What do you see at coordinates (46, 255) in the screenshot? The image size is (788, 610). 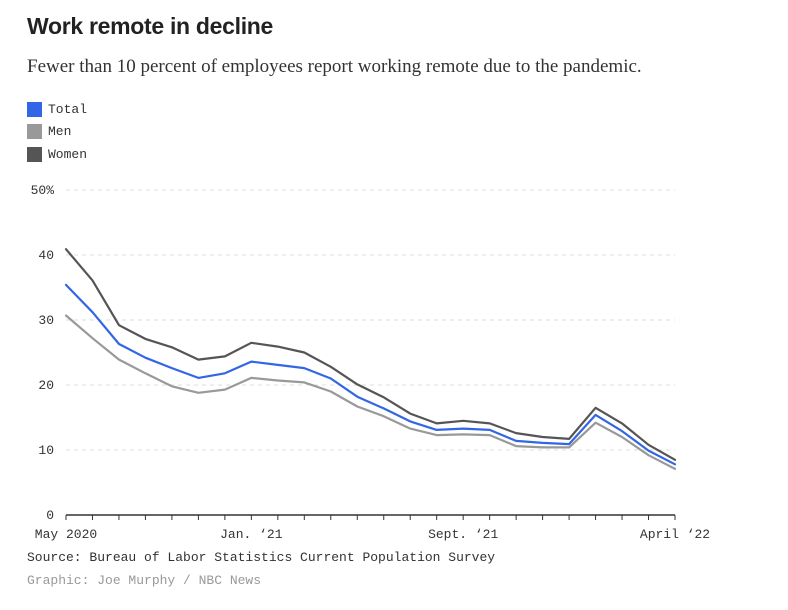 I see `y-tick-label: 40` at bounding box center [46, 255].